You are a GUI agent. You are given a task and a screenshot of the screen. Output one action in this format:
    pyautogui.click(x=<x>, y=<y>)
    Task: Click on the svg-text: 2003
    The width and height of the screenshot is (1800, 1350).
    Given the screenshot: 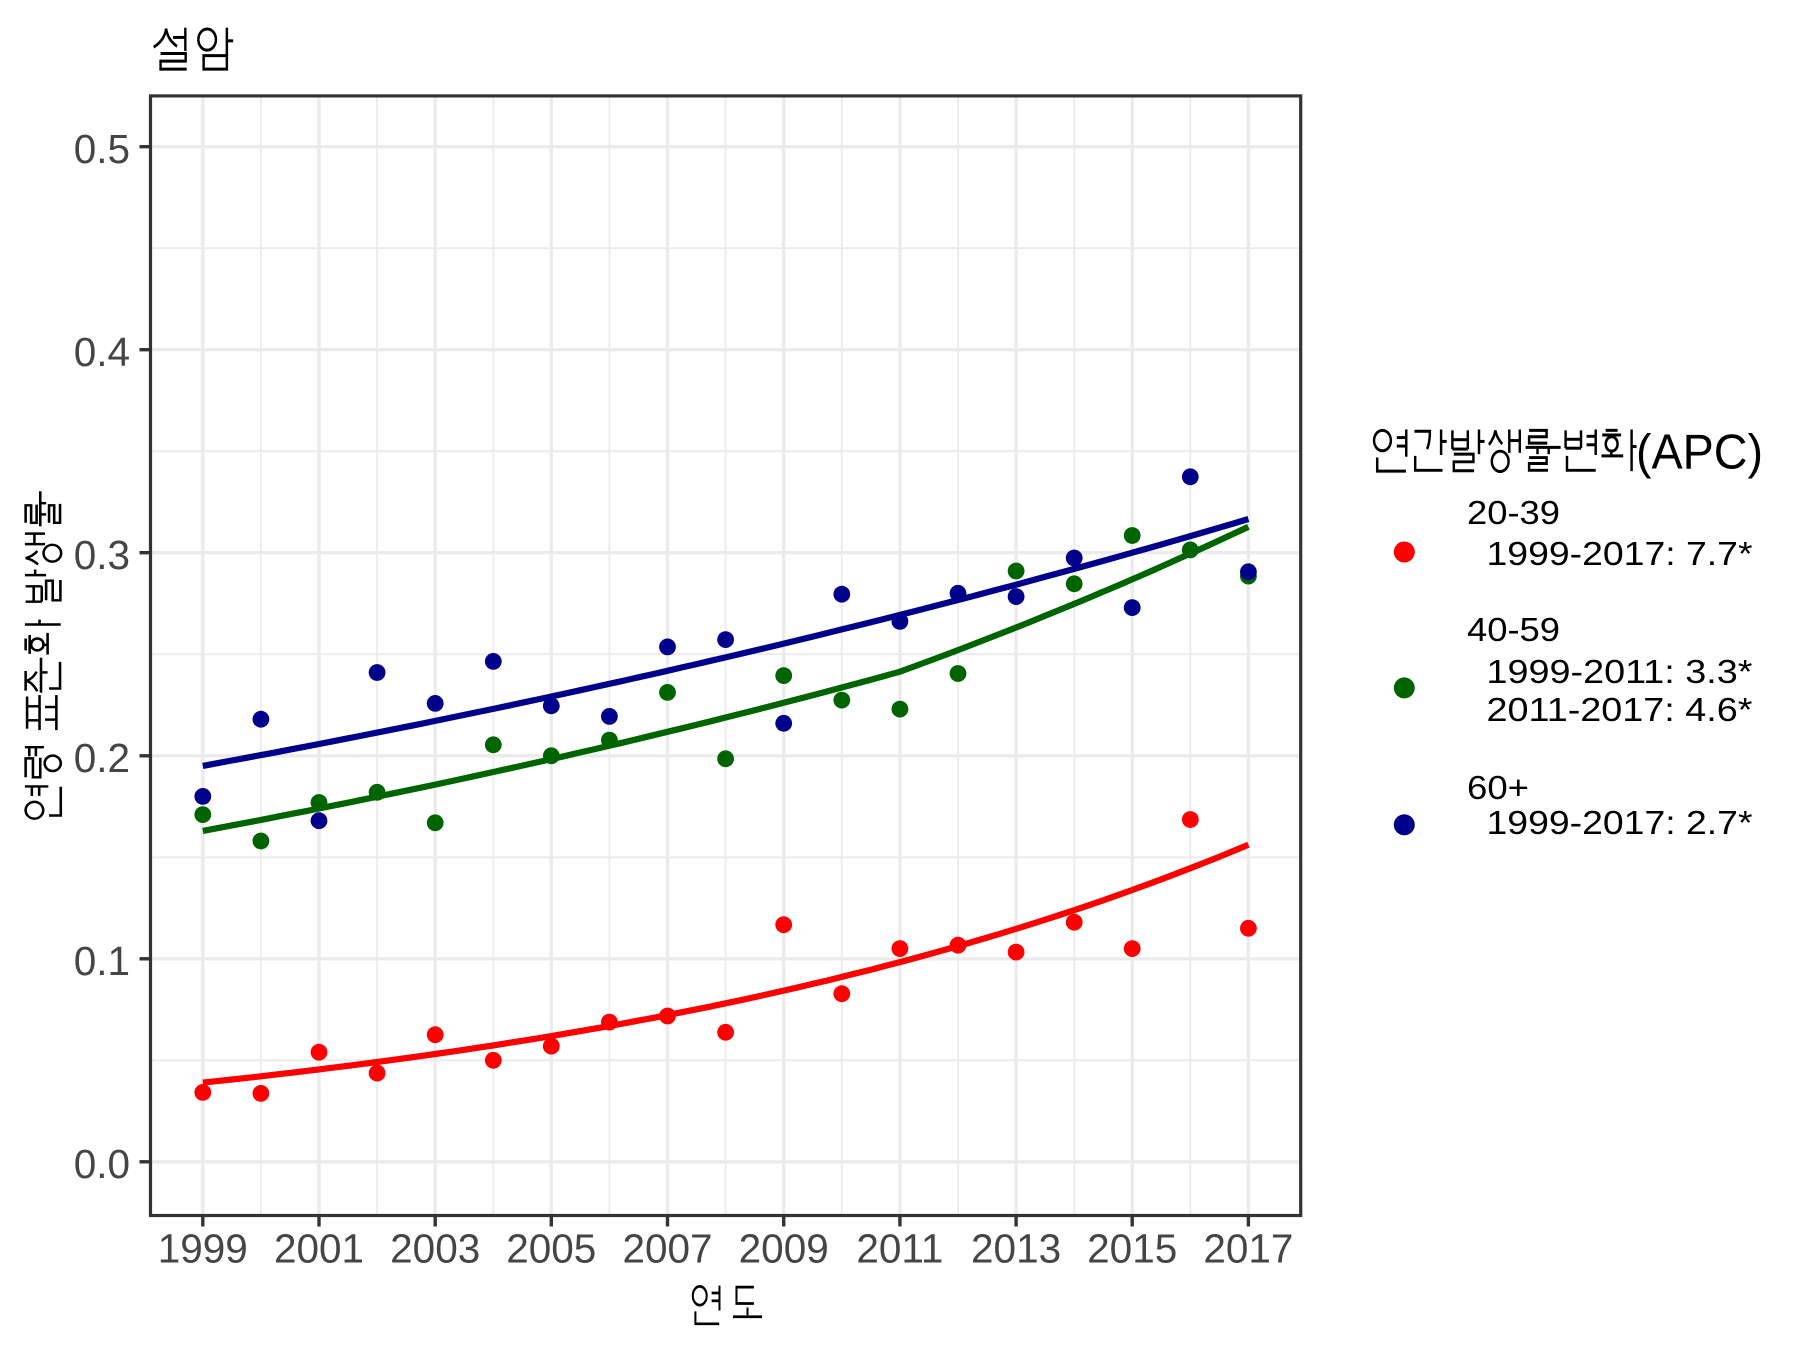 What is the action you would take?
    pyautogui.click(x=435, y=1249)
    